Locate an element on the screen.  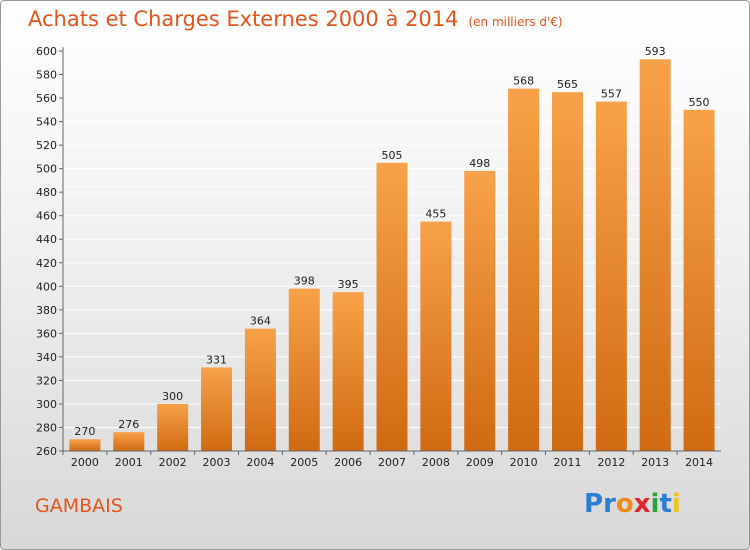
x-tick-label-2008: 2008 is located at coordinates (436, 462).